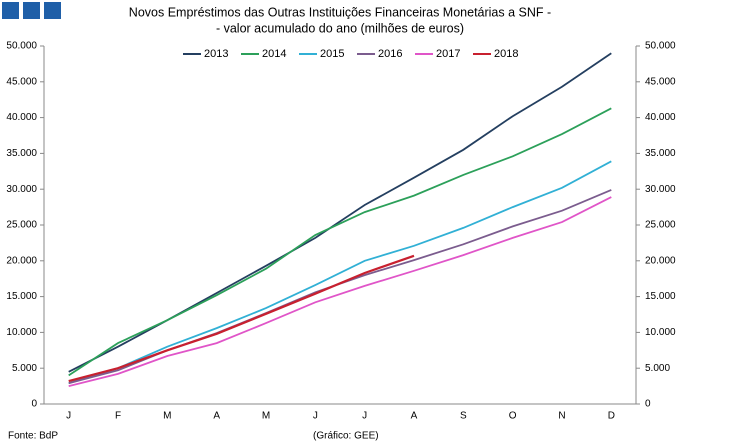 The width and height of the screenshot is (750, 447). What do you see at coordinates (34, 404) in the screenshot?
I see `y-tick-label: 0` at bounding box center [34, 404].